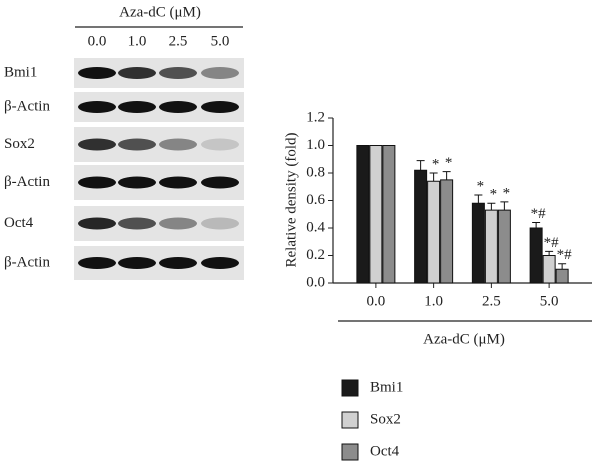 The image size is (600, 462). I want to click on y-axis-label: Relative density (fold), so click(291, 200).